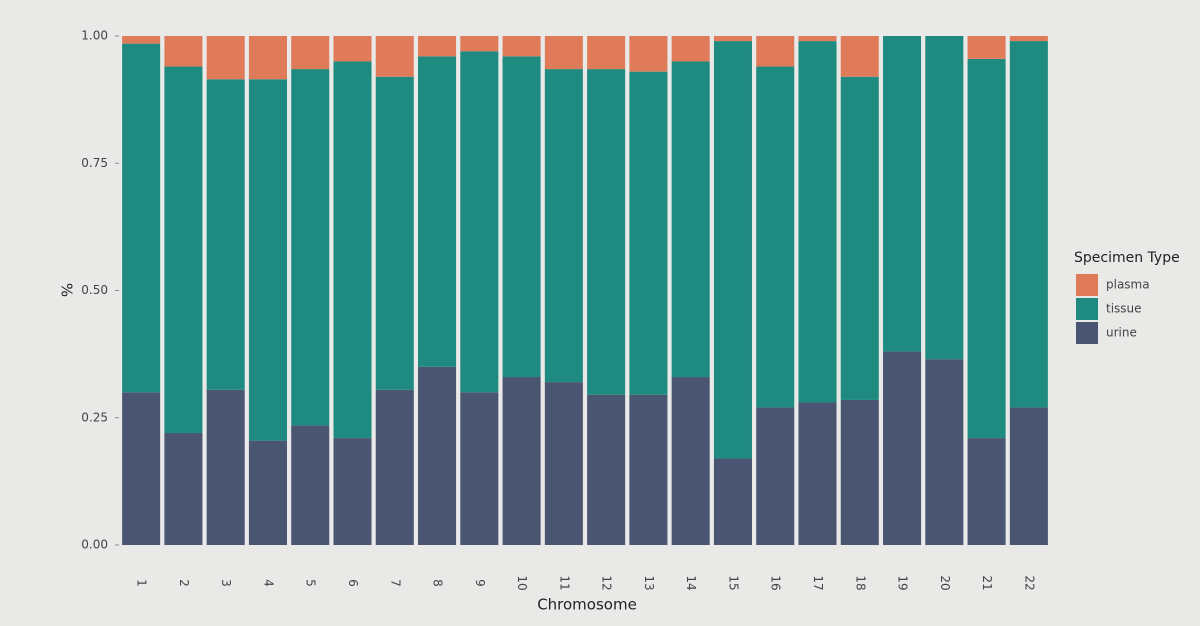  What do you see at coordinates (226, 583) in the screenshot?
I see `x-tick-label: 3` at bounding box center [226, 583].